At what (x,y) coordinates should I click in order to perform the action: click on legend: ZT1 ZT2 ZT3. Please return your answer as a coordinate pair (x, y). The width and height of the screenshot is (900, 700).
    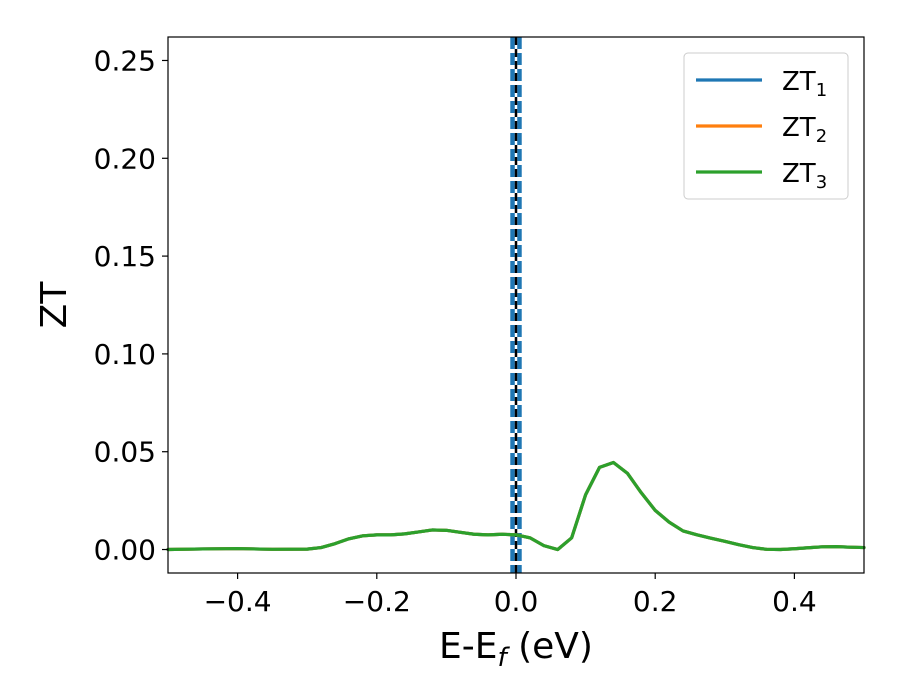
    Looking at the image, I should click on (766, 126).